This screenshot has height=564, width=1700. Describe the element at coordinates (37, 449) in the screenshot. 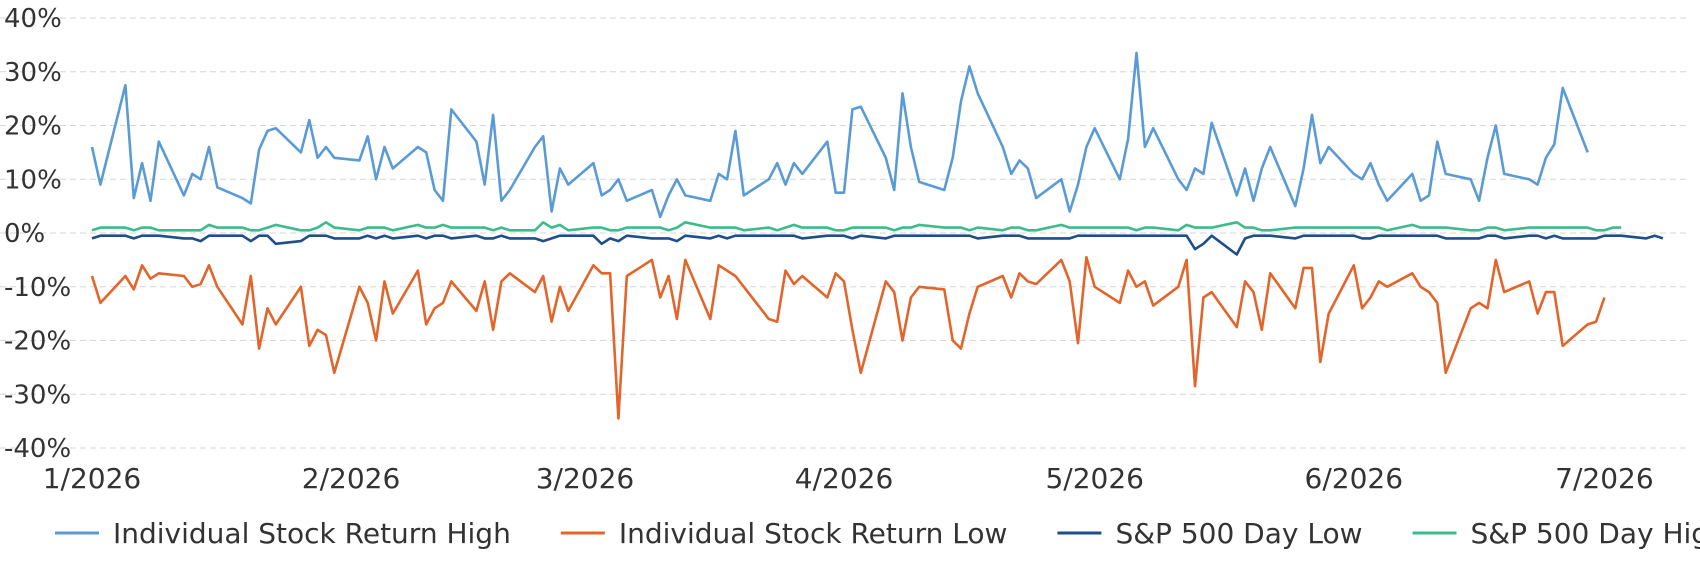

I see `y-tick-label: -40%` at that location.